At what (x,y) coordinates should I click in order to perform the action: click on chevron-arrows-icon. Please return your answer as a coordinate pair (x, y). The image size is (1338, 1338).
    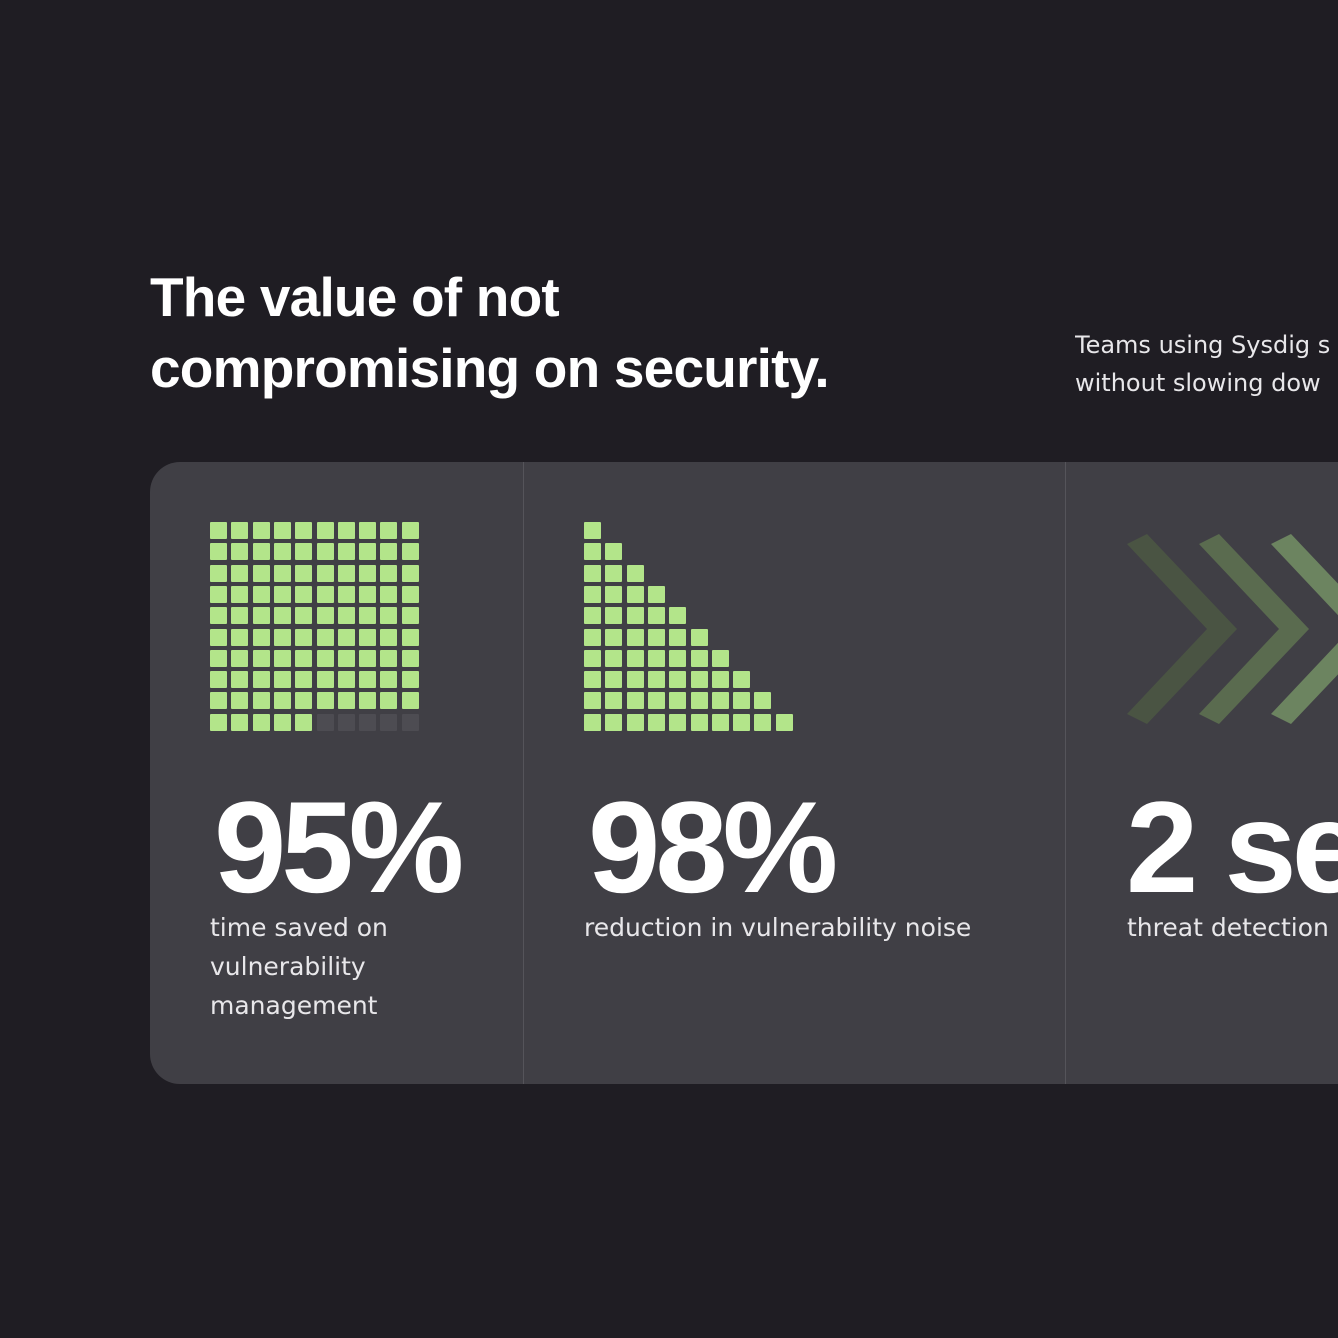
    Looking at the image, I should click on (1232, 629).